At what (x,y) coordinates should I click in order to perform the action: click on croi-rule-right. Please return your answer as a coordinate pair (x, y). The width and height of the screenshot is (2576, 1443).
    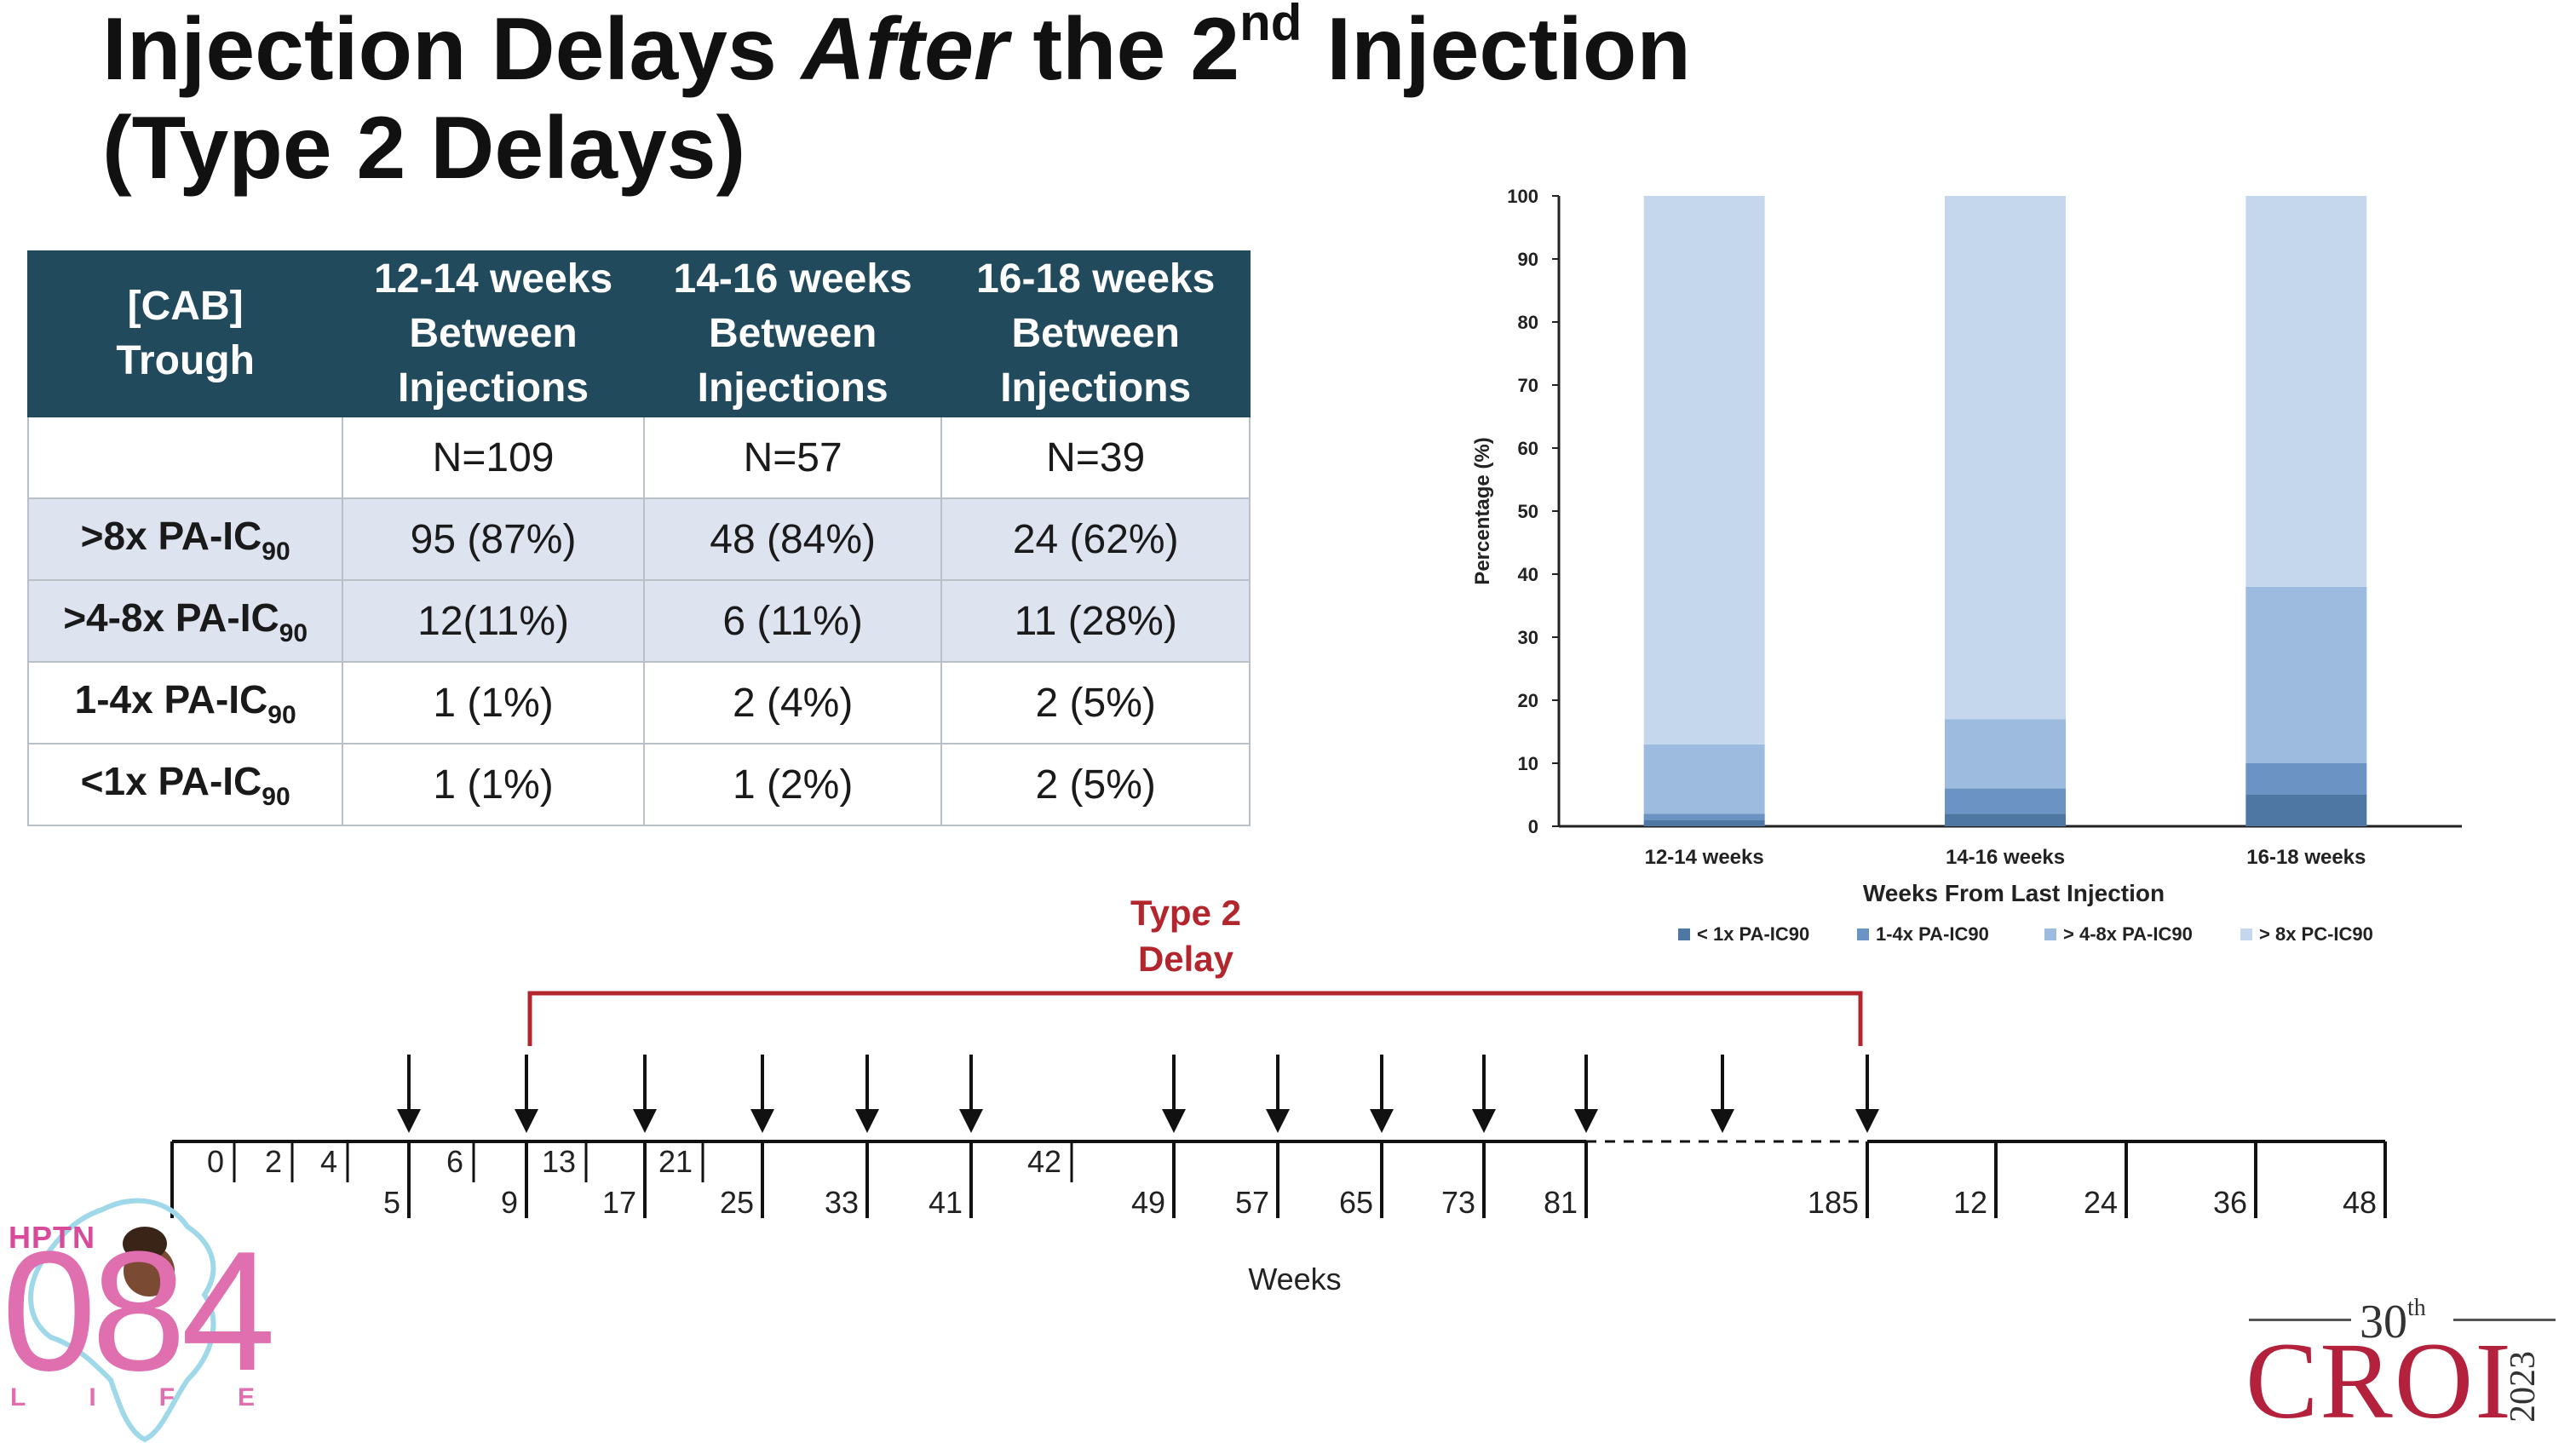
    Looking at the image, I should click on (2504, 1320).